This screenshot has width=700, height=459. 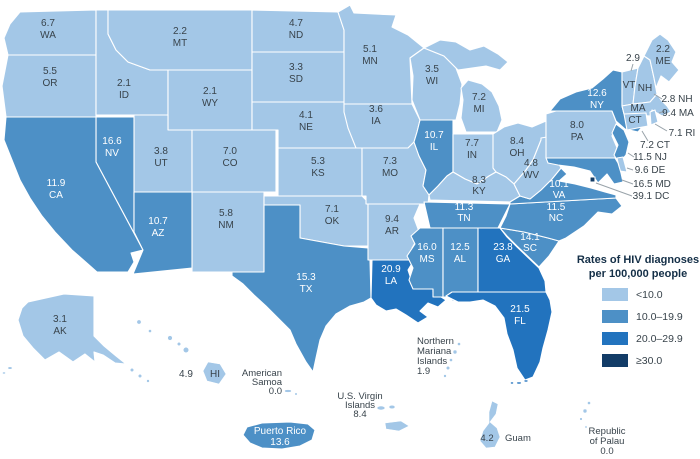 What do you see at coordinates (393, 418) in the screenshot?
I see `territory-us-virgin-islands` at bounding box center [393, 418].